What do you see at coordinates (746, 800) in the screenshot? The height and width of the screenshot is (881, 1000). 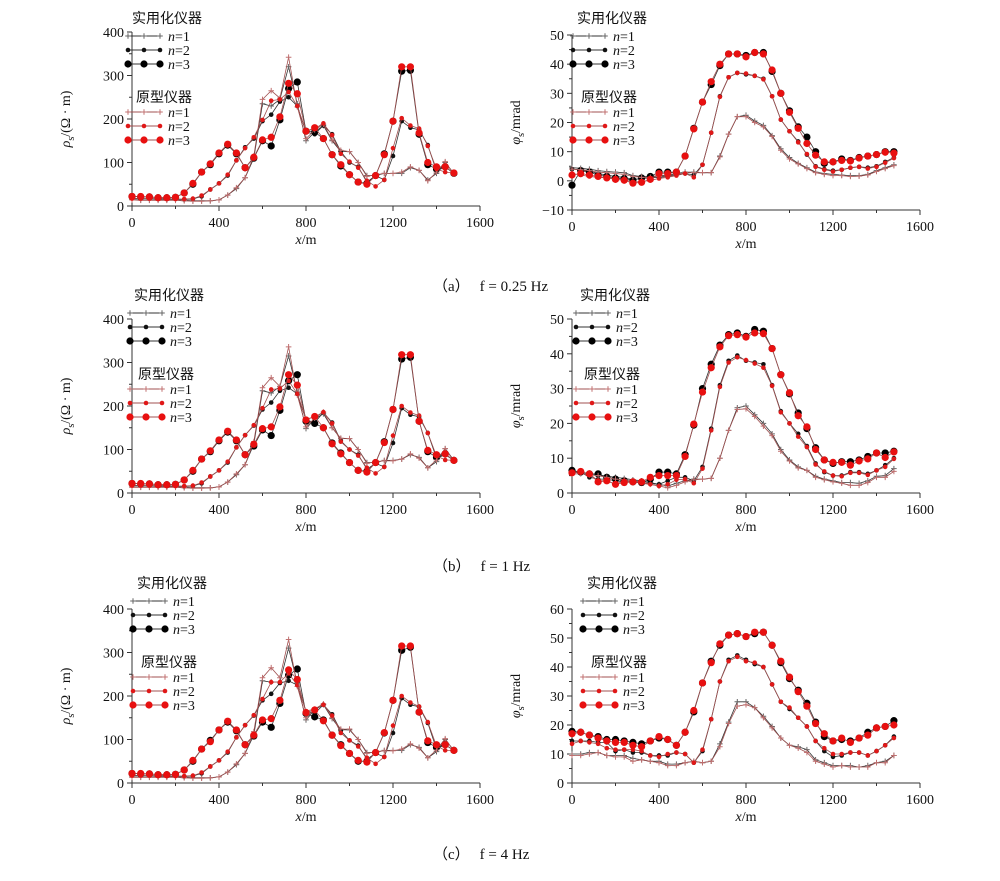 I see `x-tick-label: 800` at bounding box center [746, 800].